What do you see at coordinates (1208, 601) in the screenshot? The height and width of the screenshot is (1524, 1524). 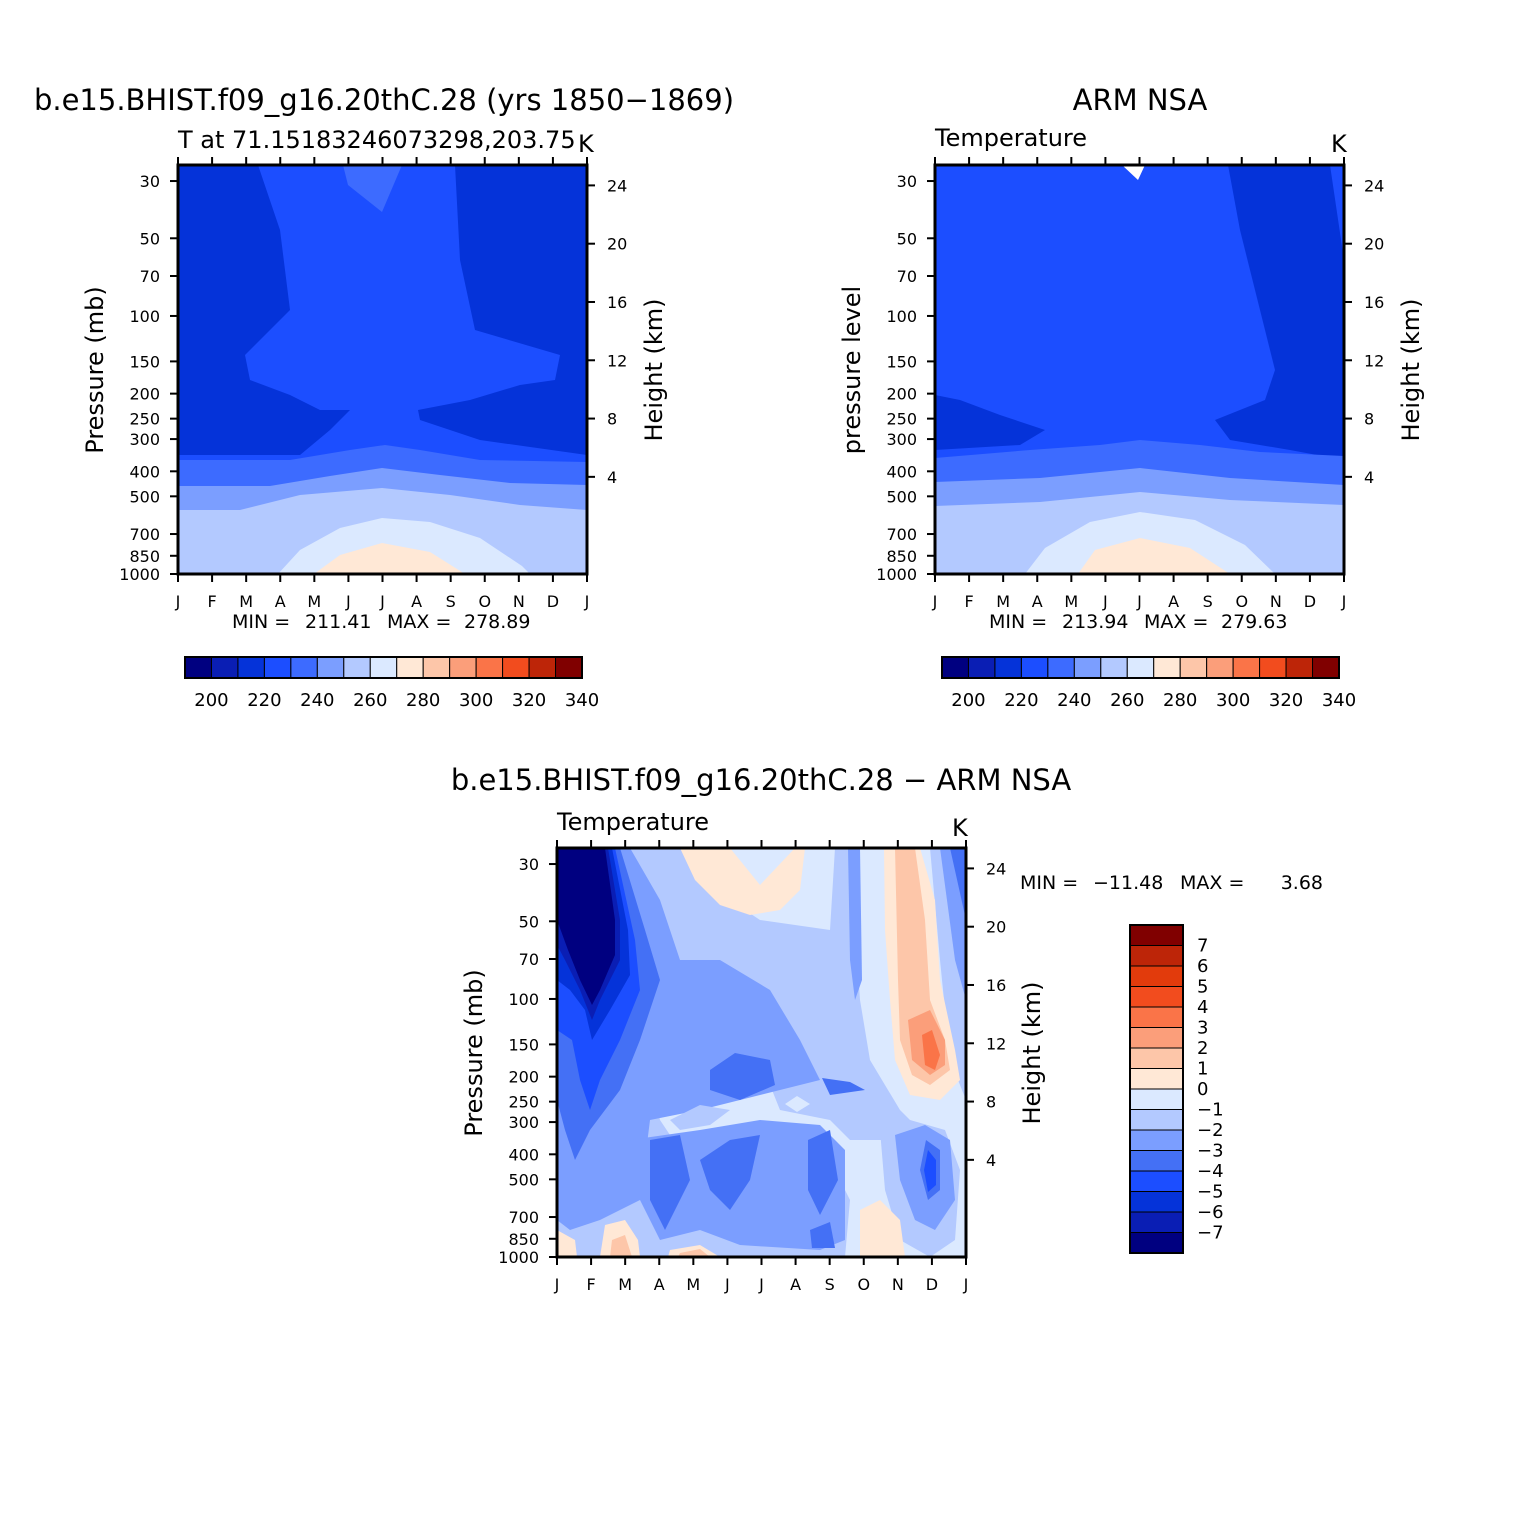 I see `x-tick-label: S` at bounding box center [1208, 601].